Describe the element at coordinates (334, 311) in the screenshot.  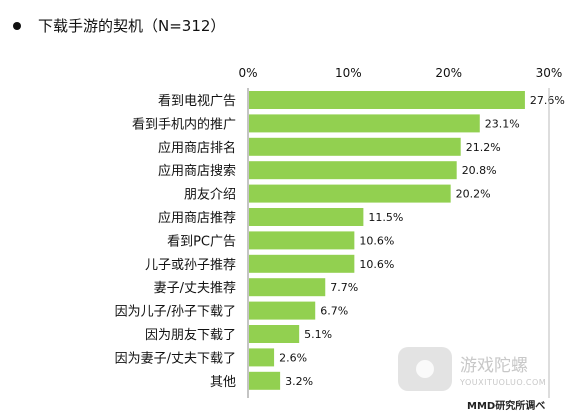
I see `value-label: 6.7%` at that location.